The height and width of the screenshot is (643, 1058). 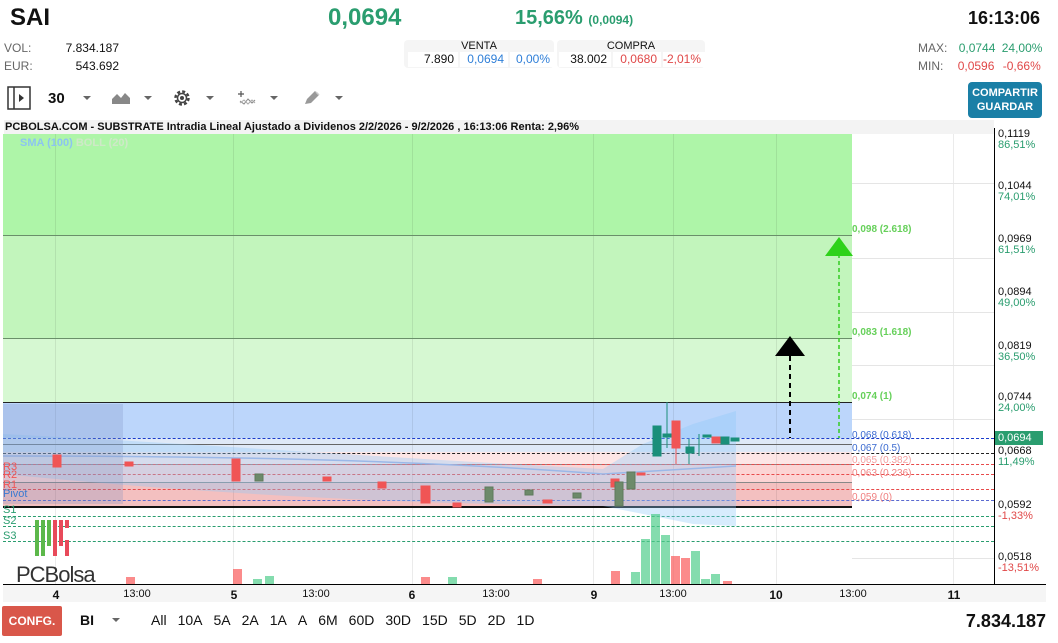 What do you see at coordinates (525, 620) in the screenshot?
I see `range-1d: 1D` at bounding box center [525, 620].